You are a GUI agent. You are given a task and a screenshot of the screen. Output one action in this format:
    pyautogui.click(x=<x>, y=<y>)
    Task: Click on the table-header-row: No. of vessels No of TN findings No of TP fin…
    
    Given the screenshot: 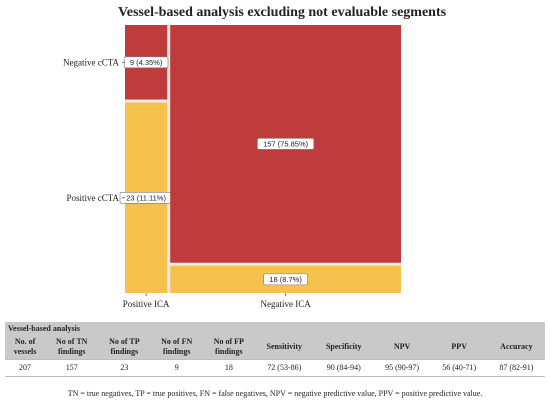 What is the action you would take?
    pyautogui.click(x=275, y=347)
    